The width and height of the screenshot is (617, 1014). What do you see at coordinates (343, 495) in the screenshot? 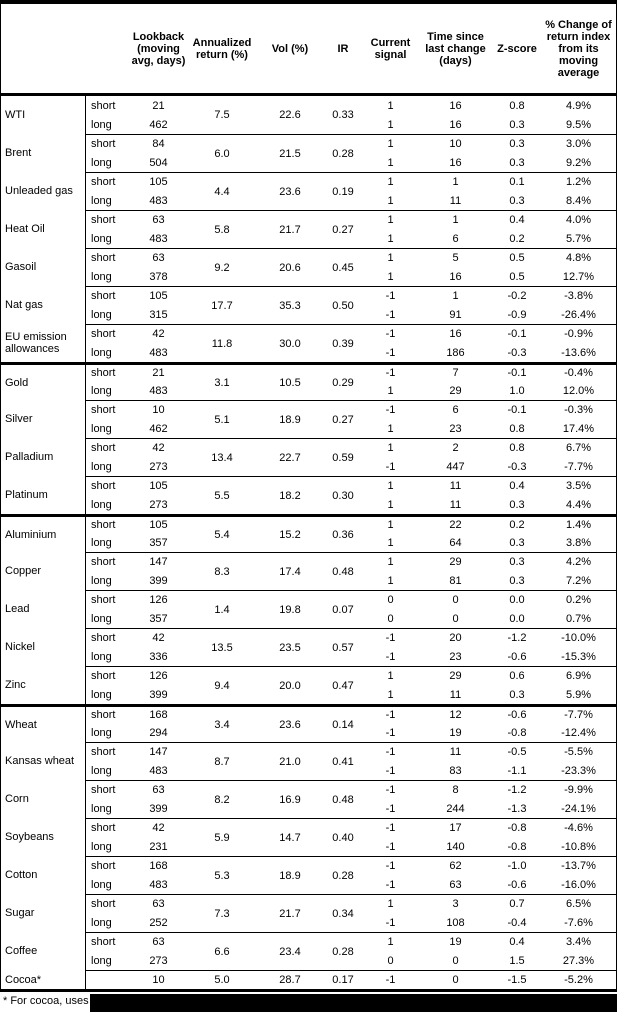
I see `ir-value: 0.30` at bounding box center [343, 495].